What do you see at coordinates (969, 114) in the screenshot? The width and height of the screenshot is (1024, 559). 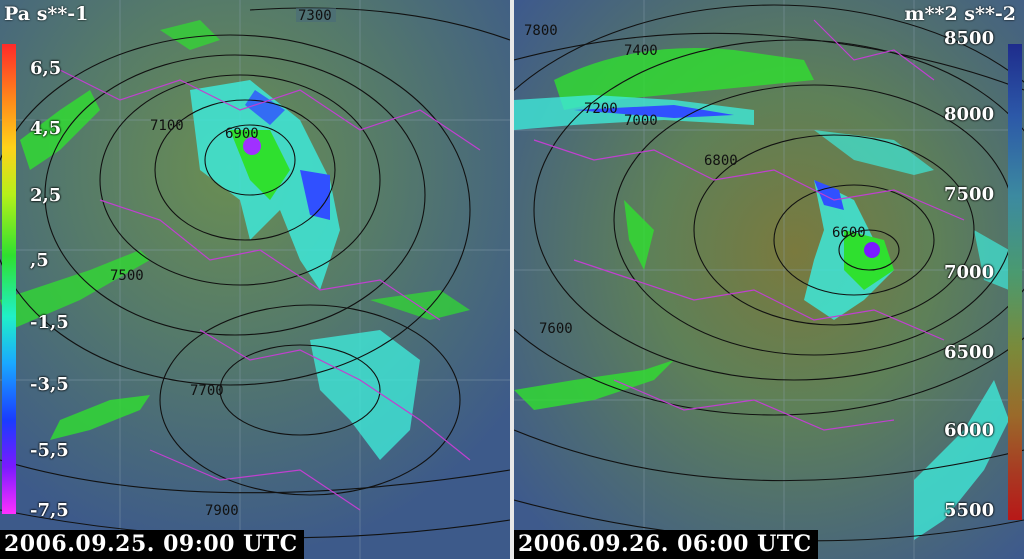 I see `right-colorbar-tick: 8000` at bounding box center [969, 114].